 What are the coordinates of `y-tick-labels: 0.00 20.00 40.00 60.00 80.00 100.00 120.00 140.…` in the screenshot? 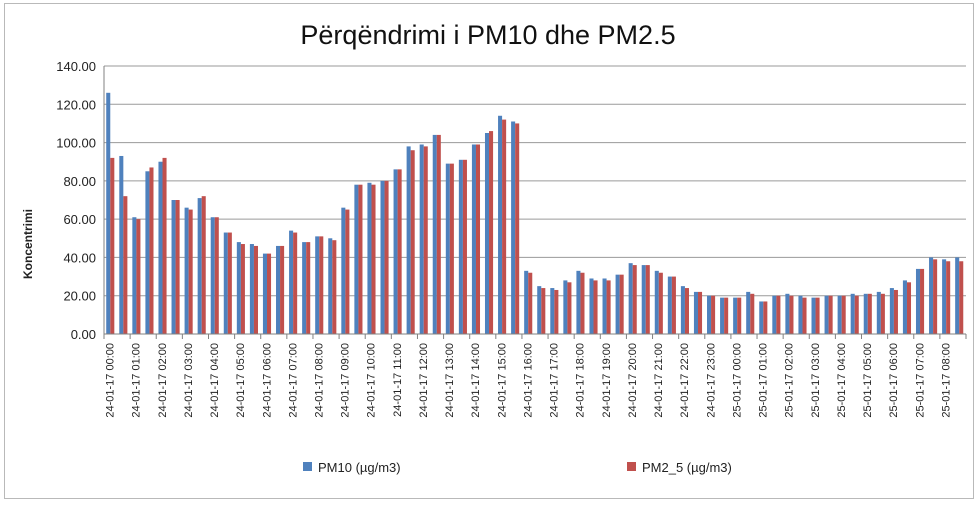 It's located at (76, 200).